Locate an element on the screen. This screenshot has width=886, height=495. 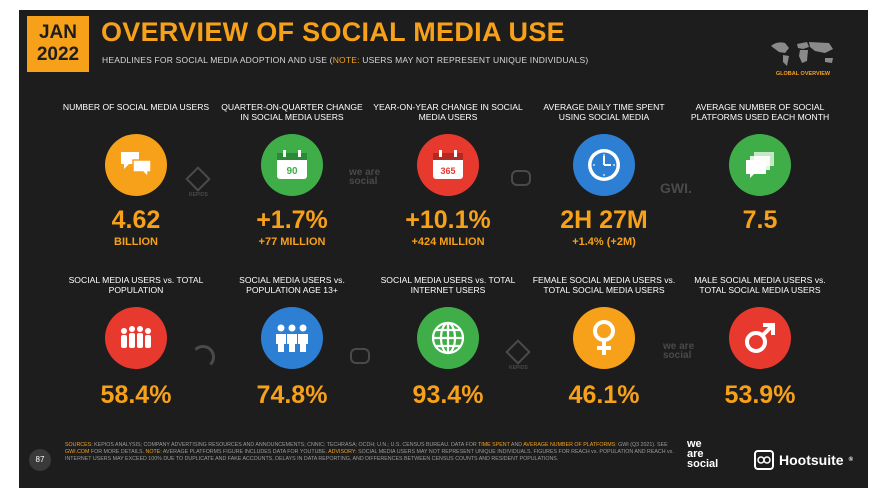
male-icon is located at coordinates (760, 338).